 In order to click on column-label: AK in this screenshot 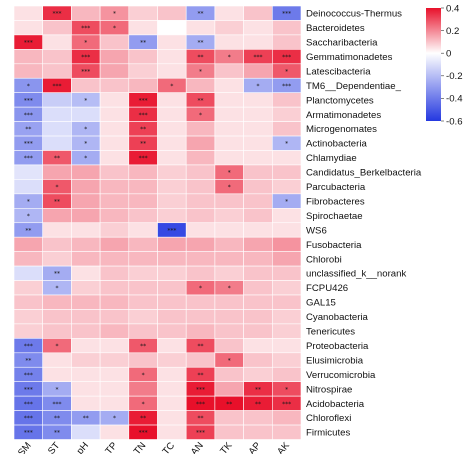, I will do `click(283, 447)`.